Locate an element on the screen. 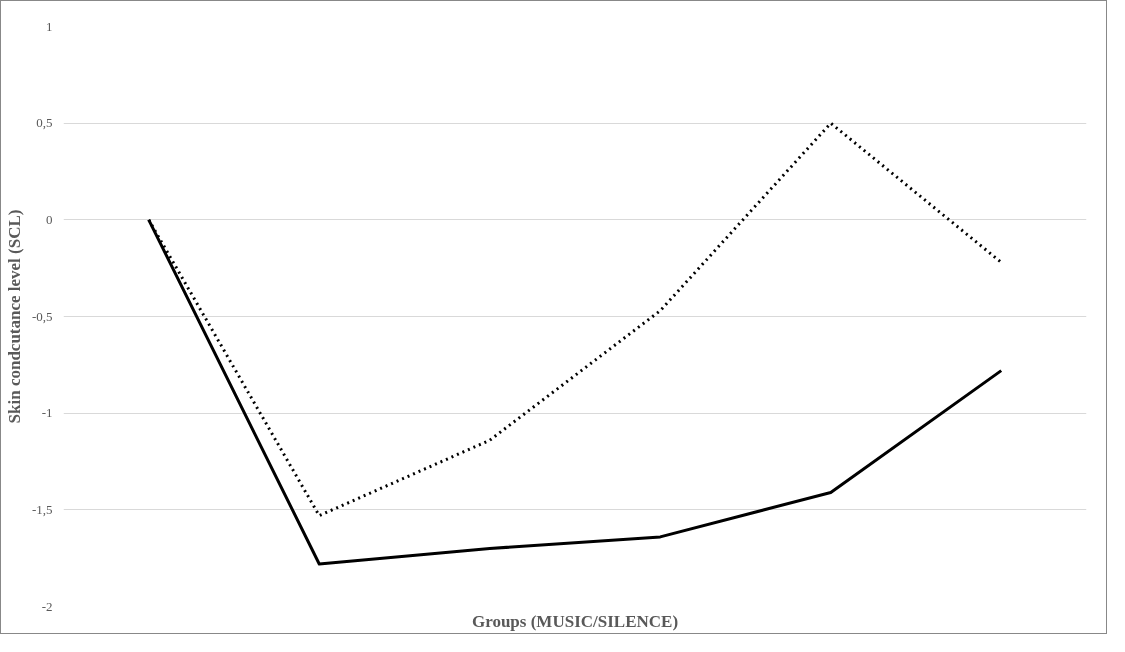 This screenshot has height=652, width=1125. y-tick-label: -1,5 is located at coordinates (42, 509).